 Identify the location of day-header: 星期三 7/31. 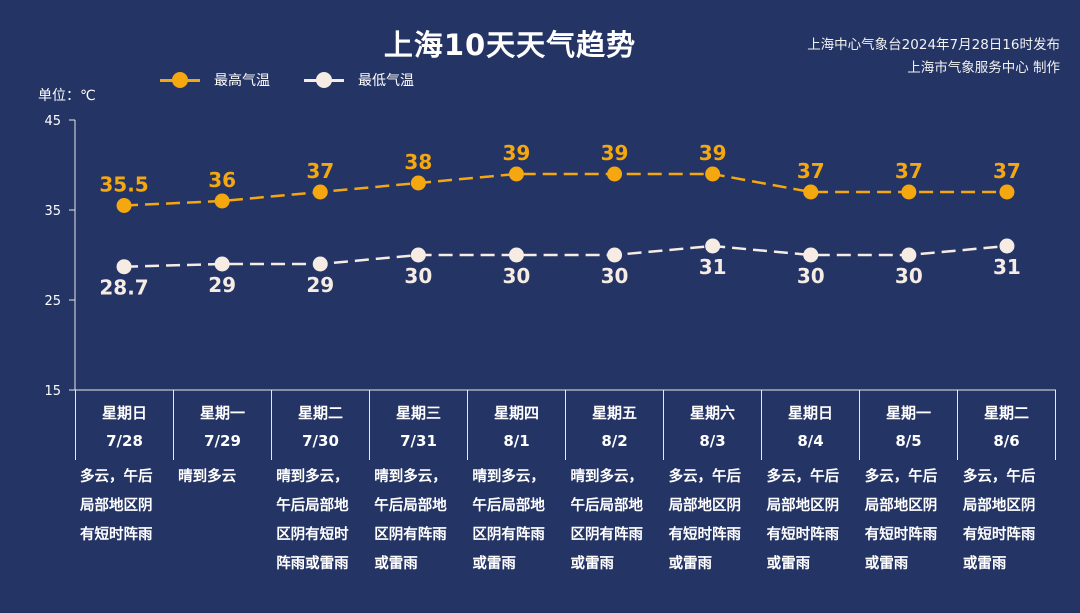
(419, 425).